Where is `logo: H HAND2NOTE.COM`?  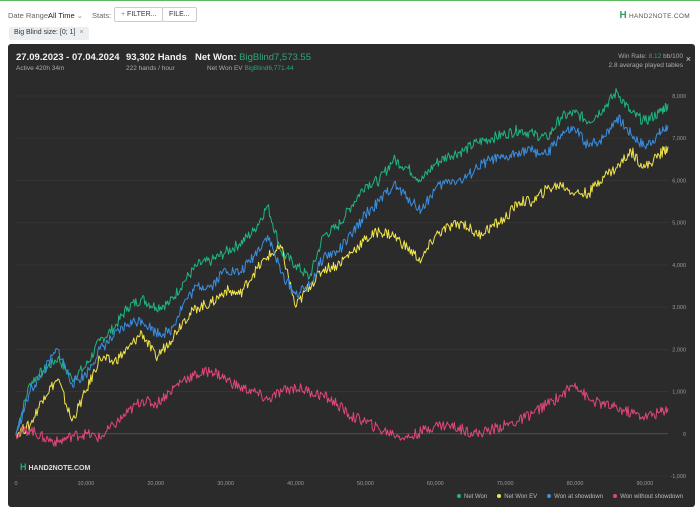 logo: H HAND2NOTE.COM is located at coordinates (655, 15).